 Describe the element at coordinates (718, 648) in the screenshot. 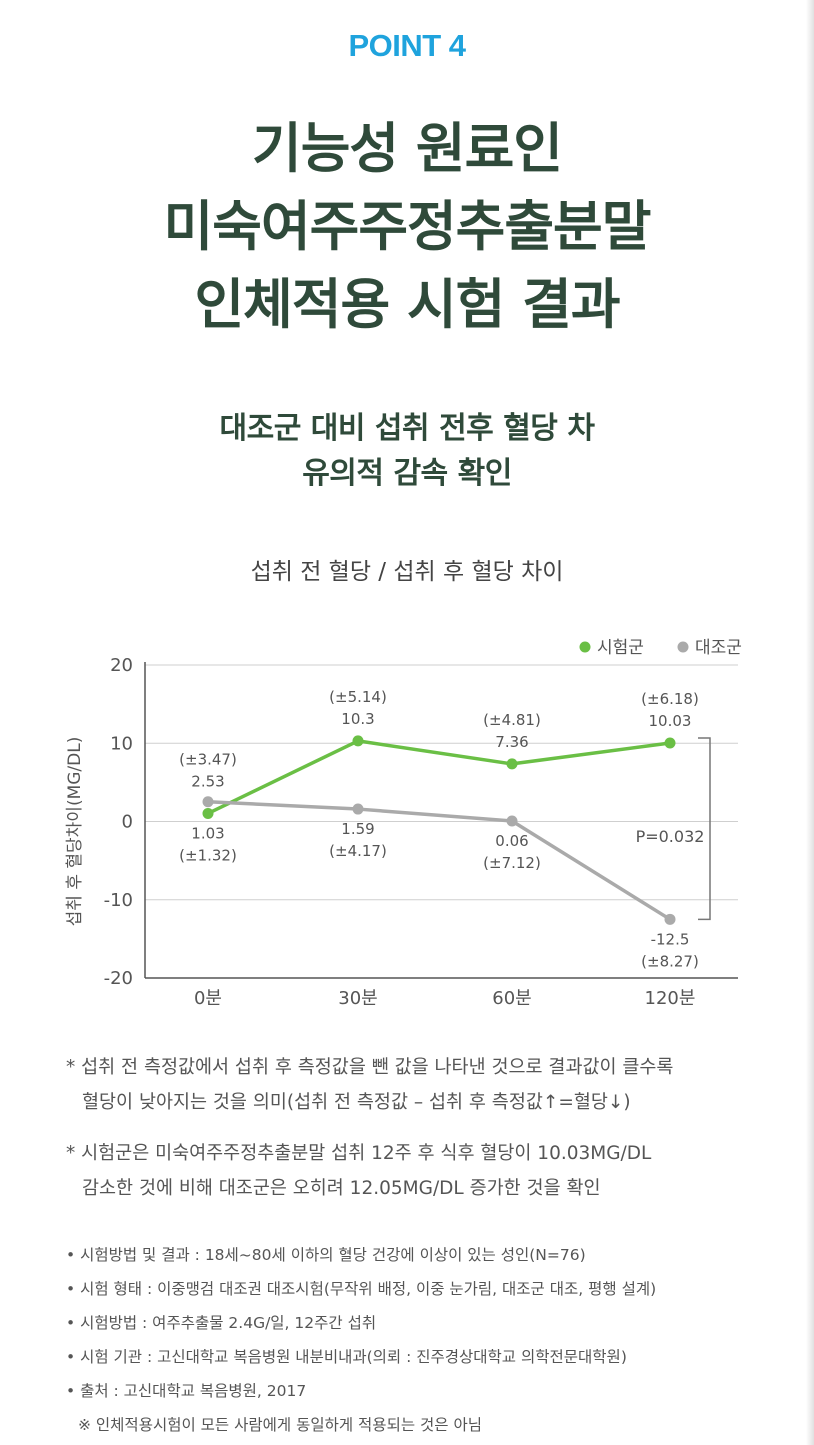

I see `legend-label: 대조군` at that location.